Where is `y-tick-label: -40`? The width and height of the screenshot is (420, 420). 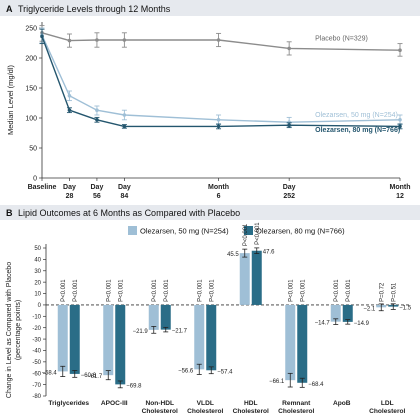
y-tick-label: -40 is located at coordinates (36, 352).